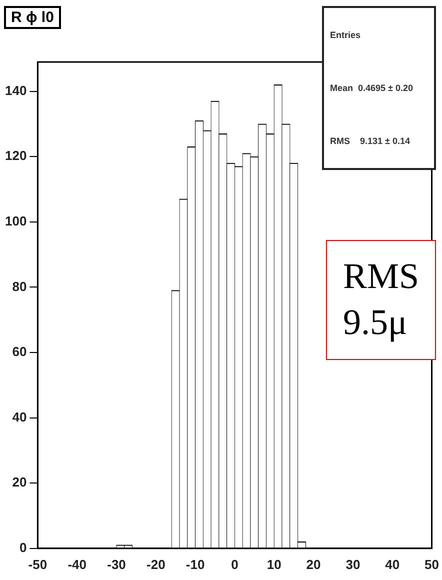  I want to click on note-box: RMS 9.5μ, so click(381, 300).